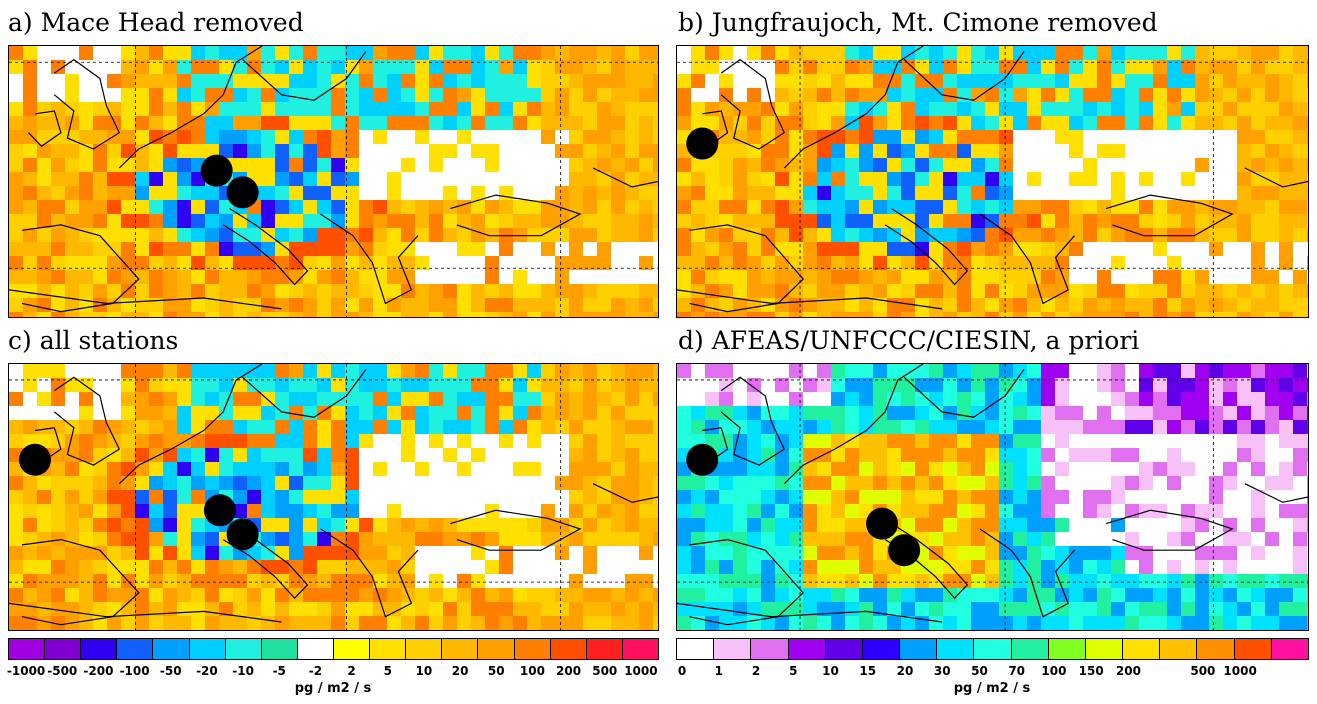  I want to click on colorbar-tick-label: 150, so click(1091, 671).